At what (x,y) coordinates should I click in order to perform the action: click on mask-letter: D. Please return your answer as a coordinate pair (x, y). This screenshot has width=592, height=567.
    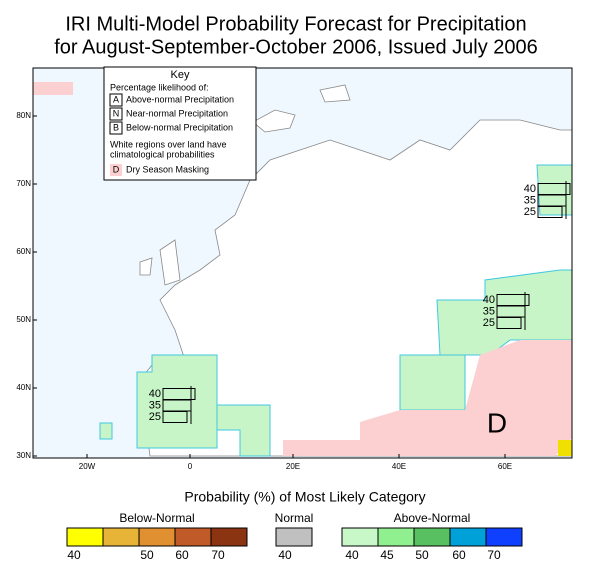
    Looking at the image, I should click on (497, 422).